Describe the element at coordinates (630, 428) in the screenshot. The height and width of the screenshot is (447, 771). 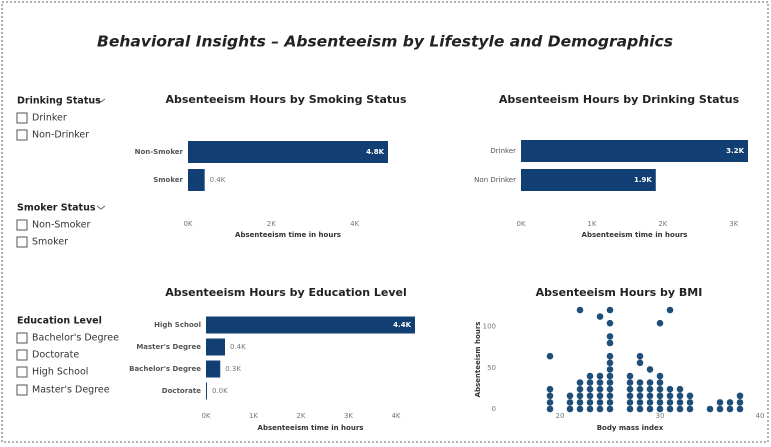
I see `x-axis-title: Body mass index` at that location.